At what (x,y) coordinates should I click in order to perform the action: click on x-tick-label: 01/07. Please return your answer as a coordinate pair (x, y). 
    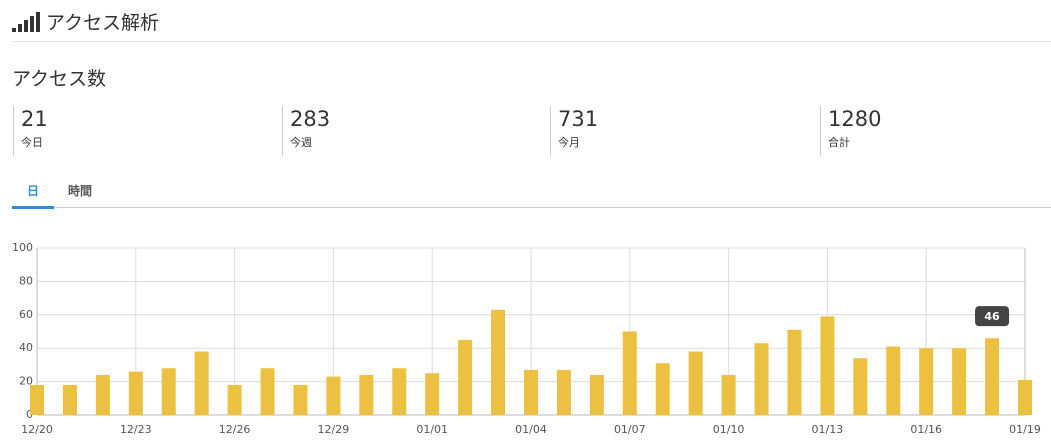
    Looking at the image, I should click on (630, 429).